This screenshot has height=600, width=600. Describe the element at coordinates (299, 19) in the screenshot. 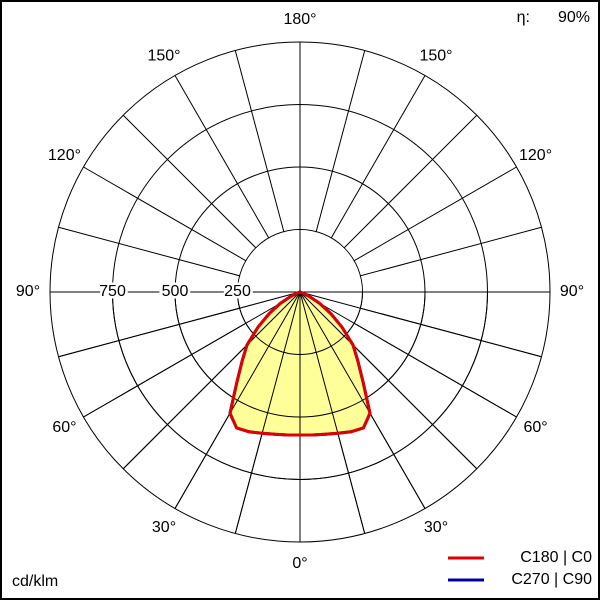

I see `angle-tick-label: 180°` at that location.